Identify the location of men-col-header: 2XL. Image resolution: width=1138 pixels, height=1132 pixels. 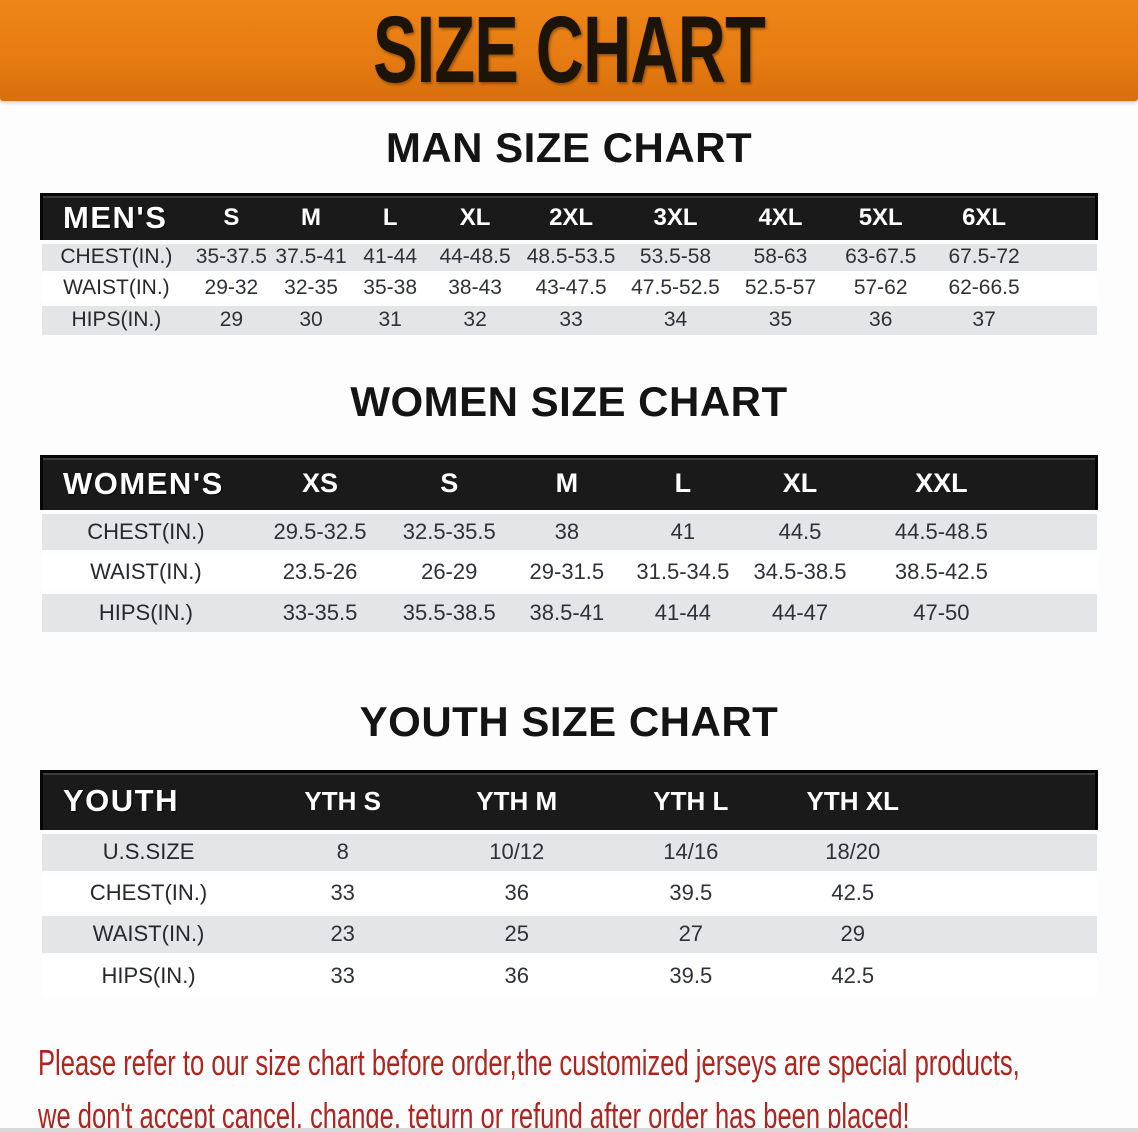
(571, 218).